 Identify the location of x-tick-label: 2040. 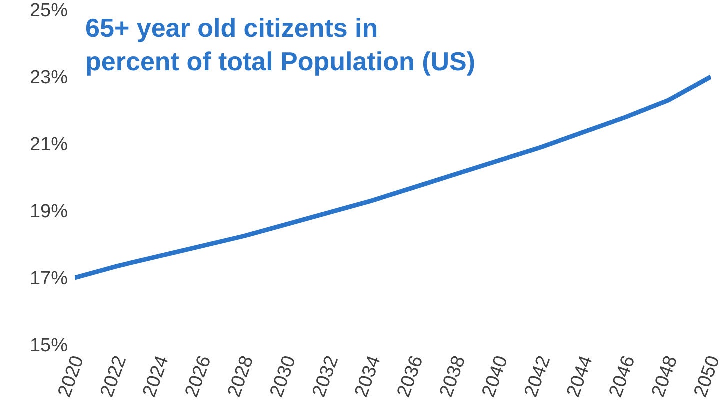
(495, 376).